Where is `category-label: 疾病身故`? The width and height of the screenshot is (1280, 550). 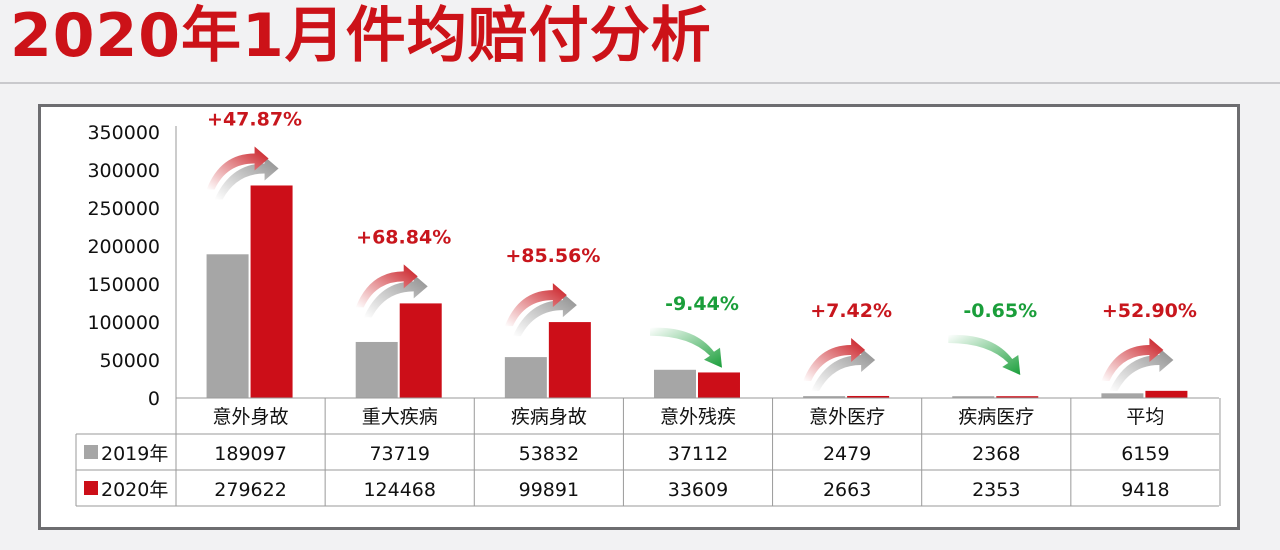
category-label: 疾病身故 is located at coordinates (549, 417).